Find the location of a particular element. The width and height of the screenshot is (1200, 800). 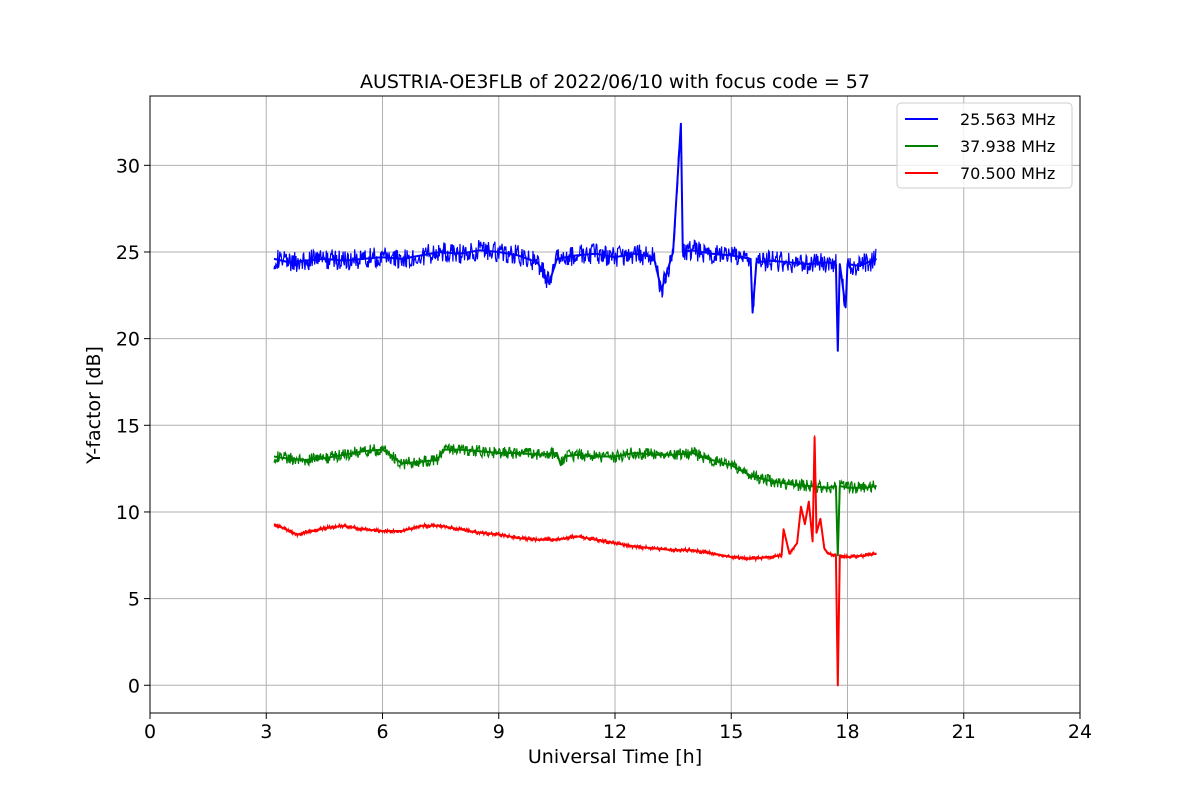

y-tick-label: 5 is located at coordinates (134, 600).